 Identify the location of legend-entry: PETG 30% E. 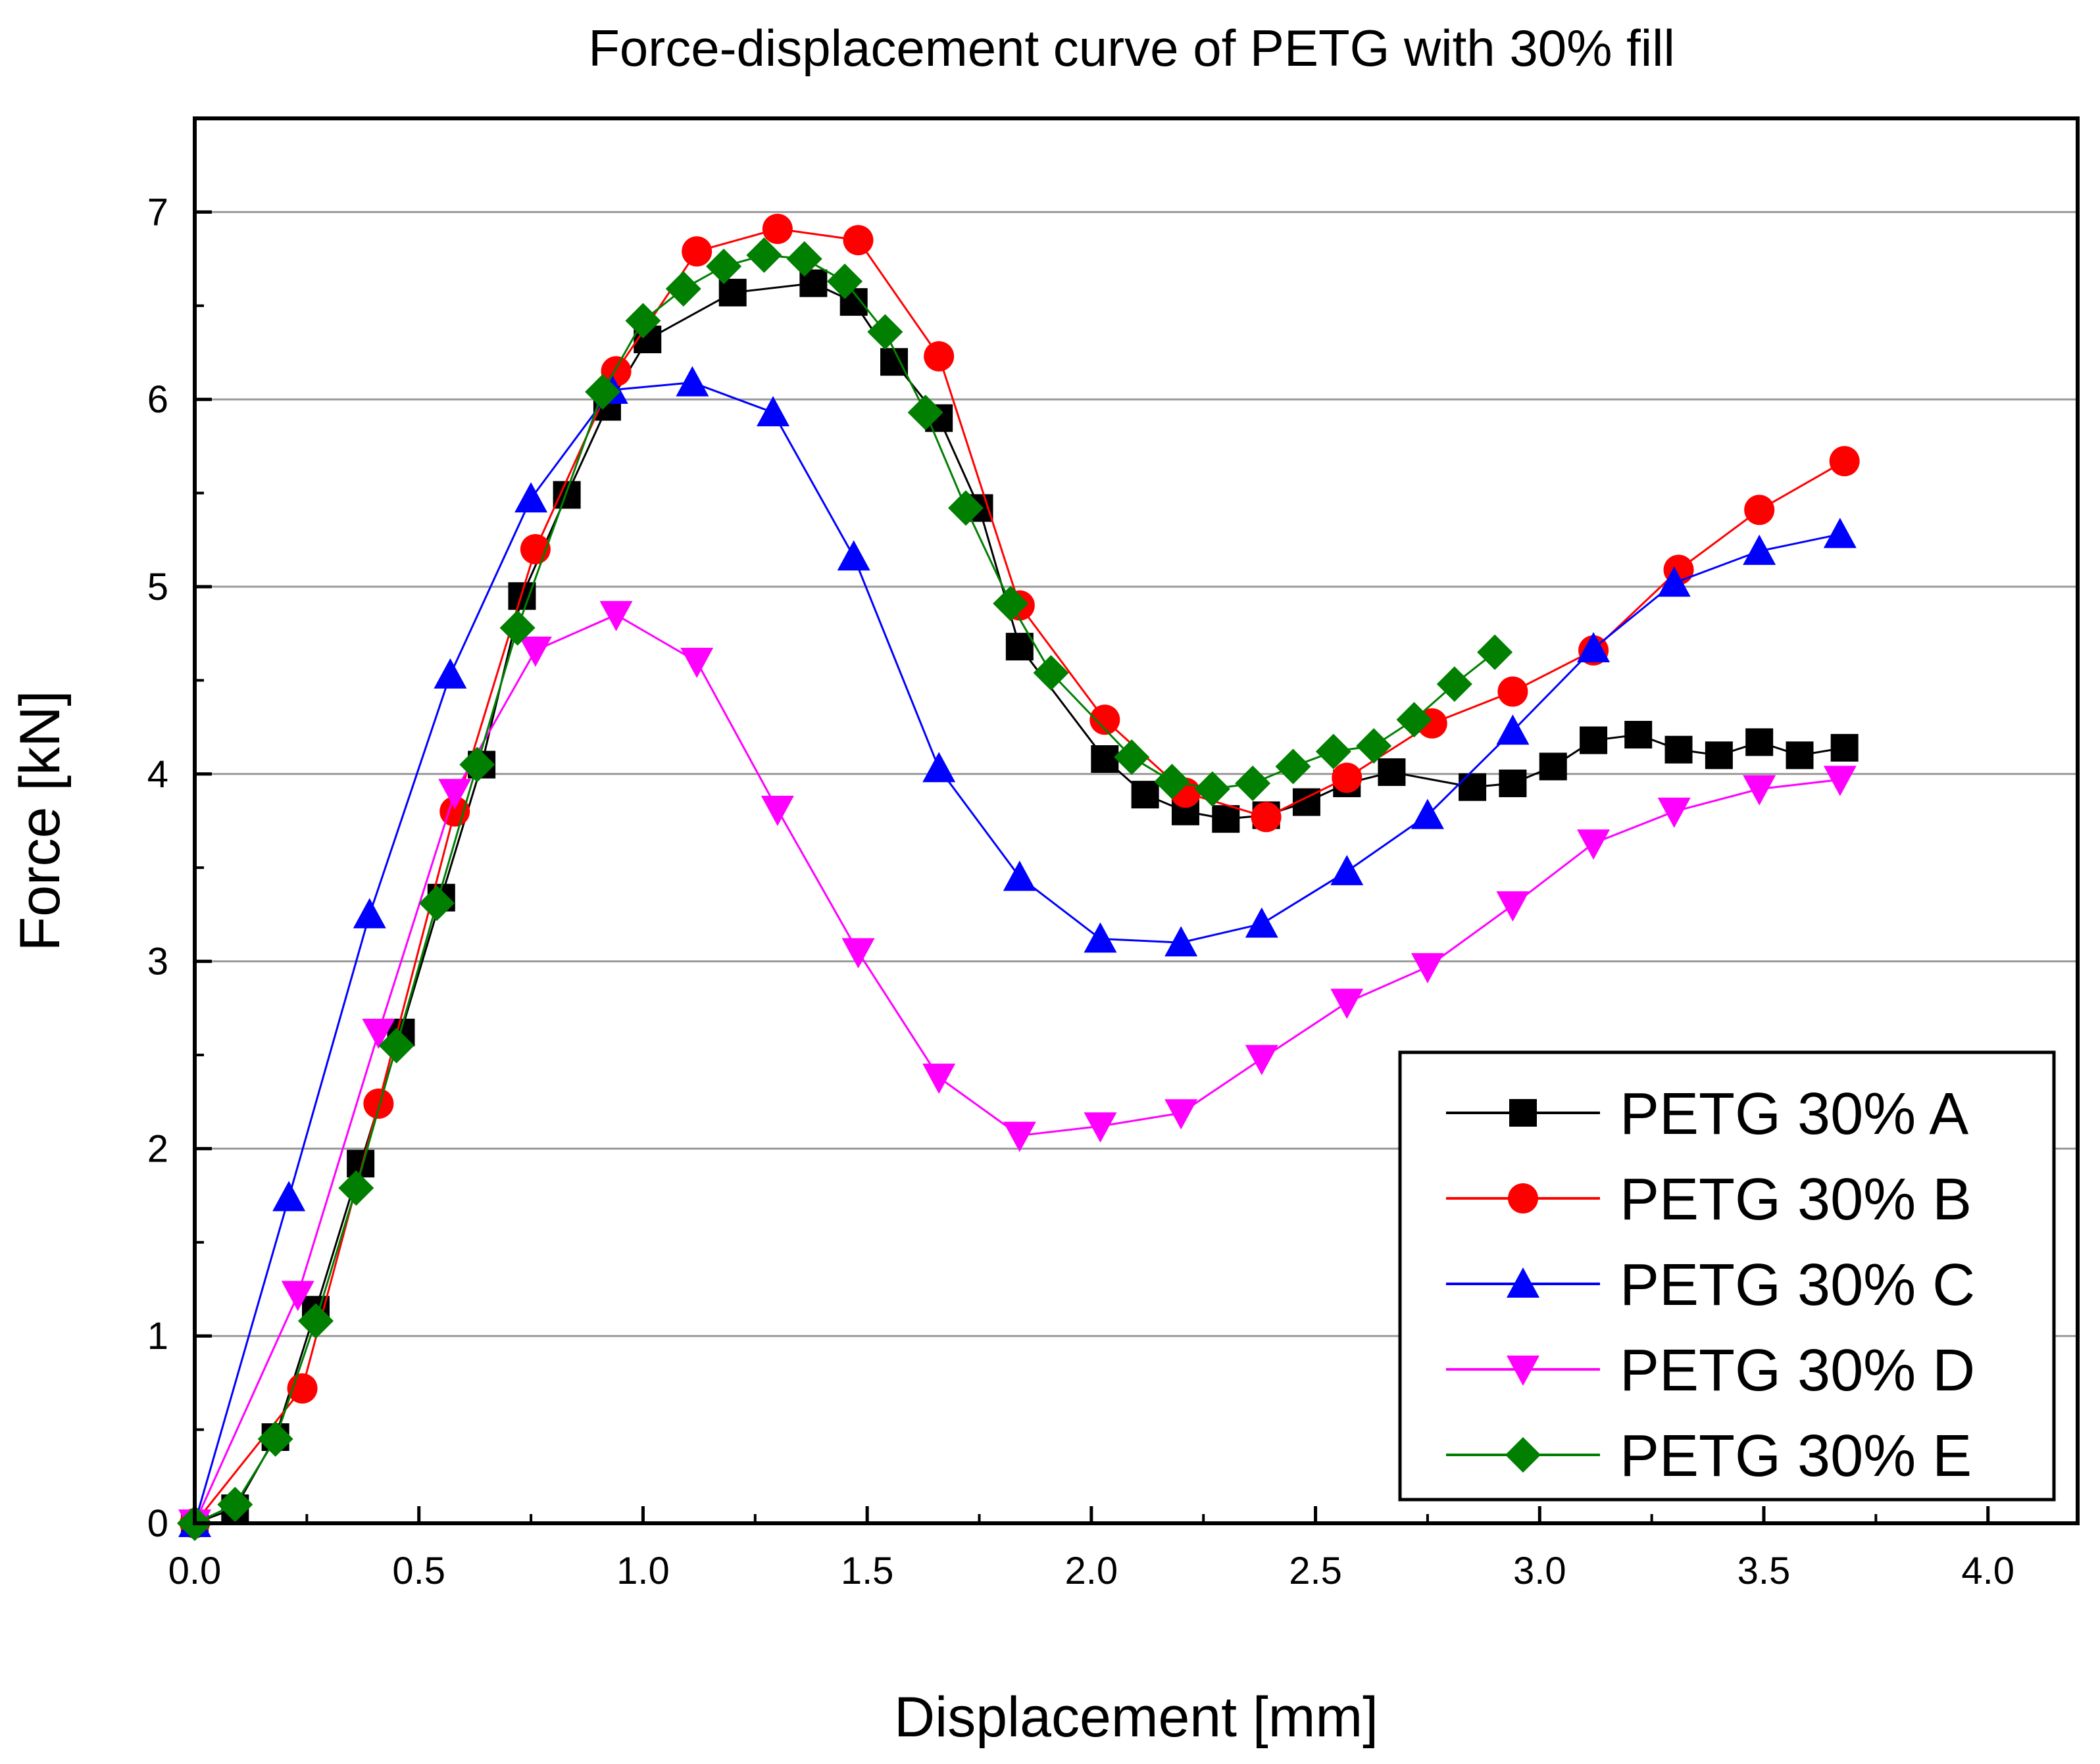
(1709, 1456).